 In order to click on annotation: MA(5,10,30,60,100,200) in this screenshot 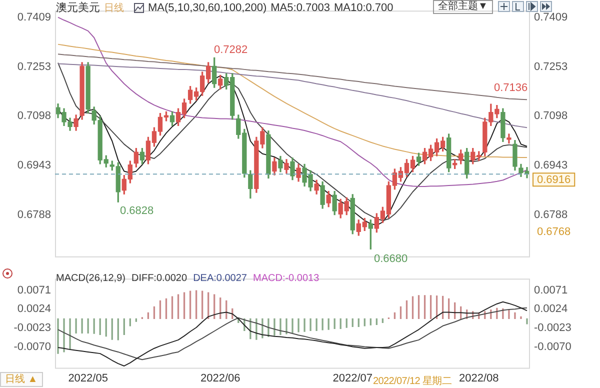, I will do `click(207, 8)`.